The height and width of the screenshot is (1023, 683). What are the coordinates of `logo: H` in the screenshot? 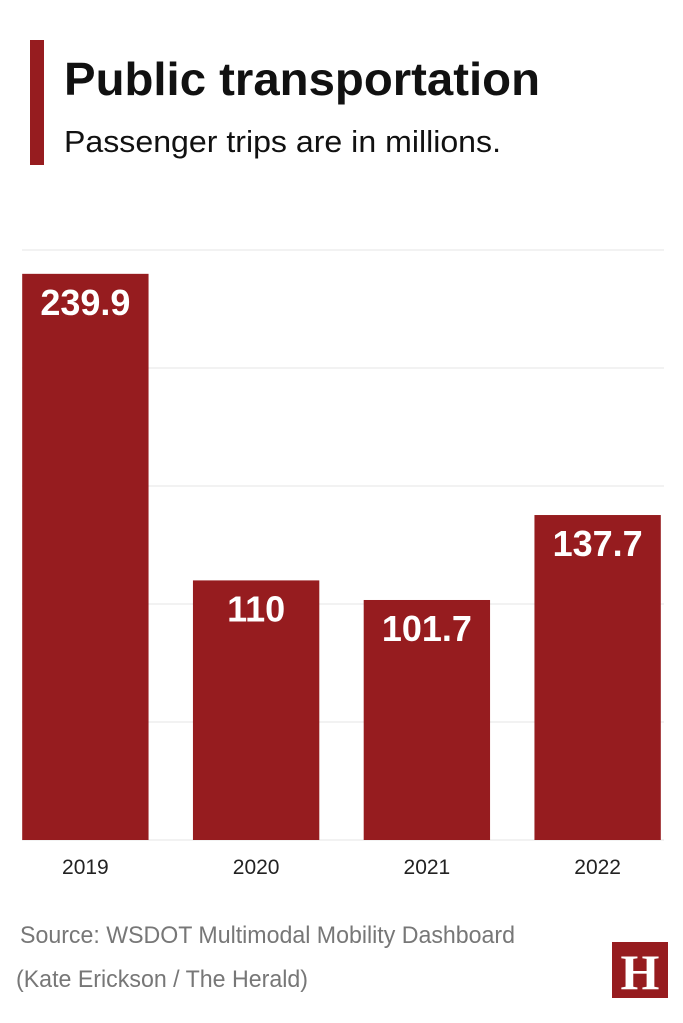 It's located at (640, 972).